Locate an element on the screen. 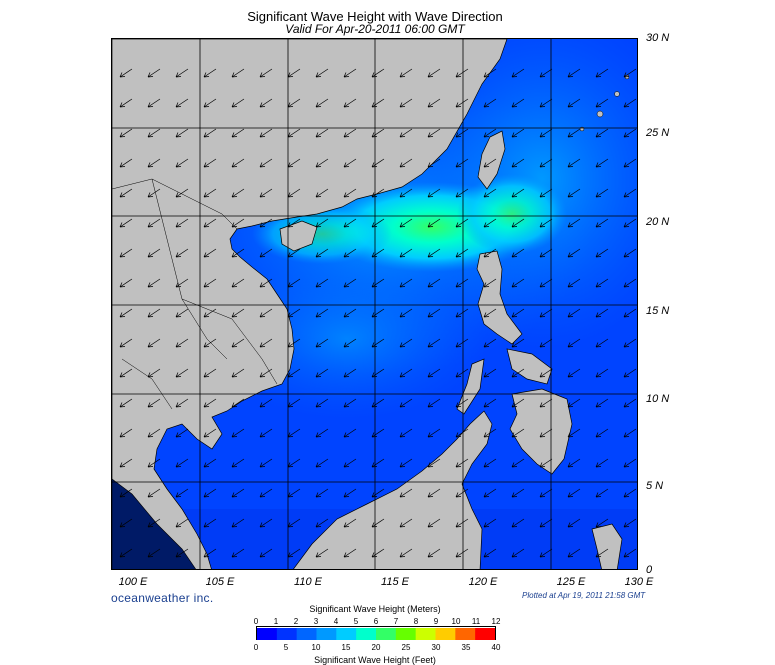 Image resolution: width=775 pixels, height=665 pixels. colorbar-feet-tick: 40 is located at coordinates (496, 647).